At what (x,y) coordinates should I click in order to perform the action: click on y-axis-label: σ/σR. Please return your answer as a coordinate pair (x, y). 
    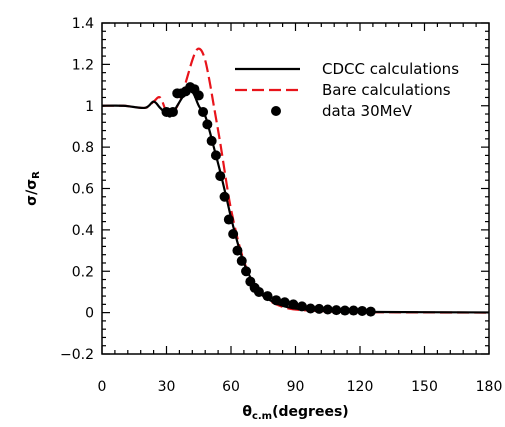
    Looking at the image, I should click on (33, 188).